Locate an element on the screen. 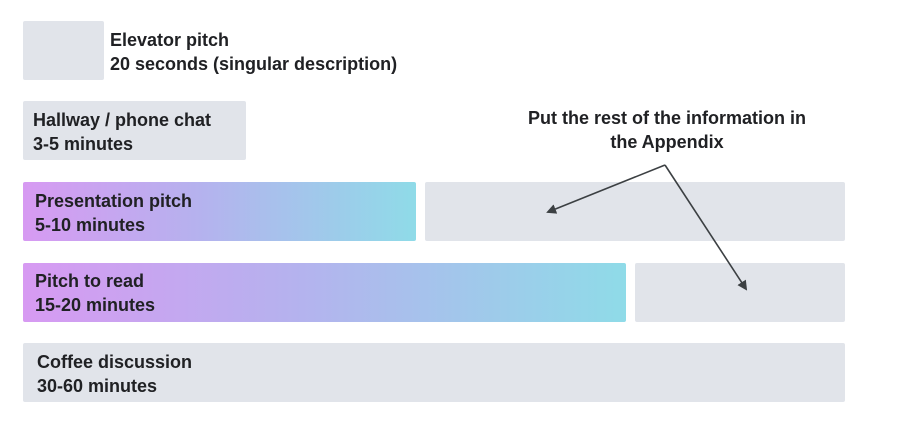  coffee-discussion-box is located at coordinates (434, 372).